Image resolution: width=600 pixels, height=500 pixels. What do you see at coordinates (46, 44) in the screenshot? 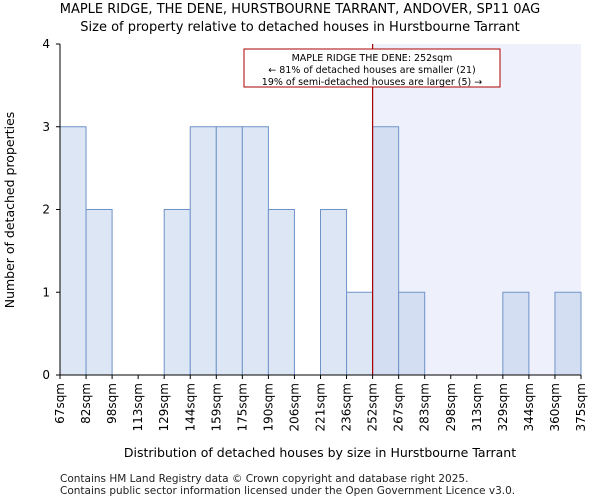
I see `y-tick-label: 4` at bounding box center [46, 44].